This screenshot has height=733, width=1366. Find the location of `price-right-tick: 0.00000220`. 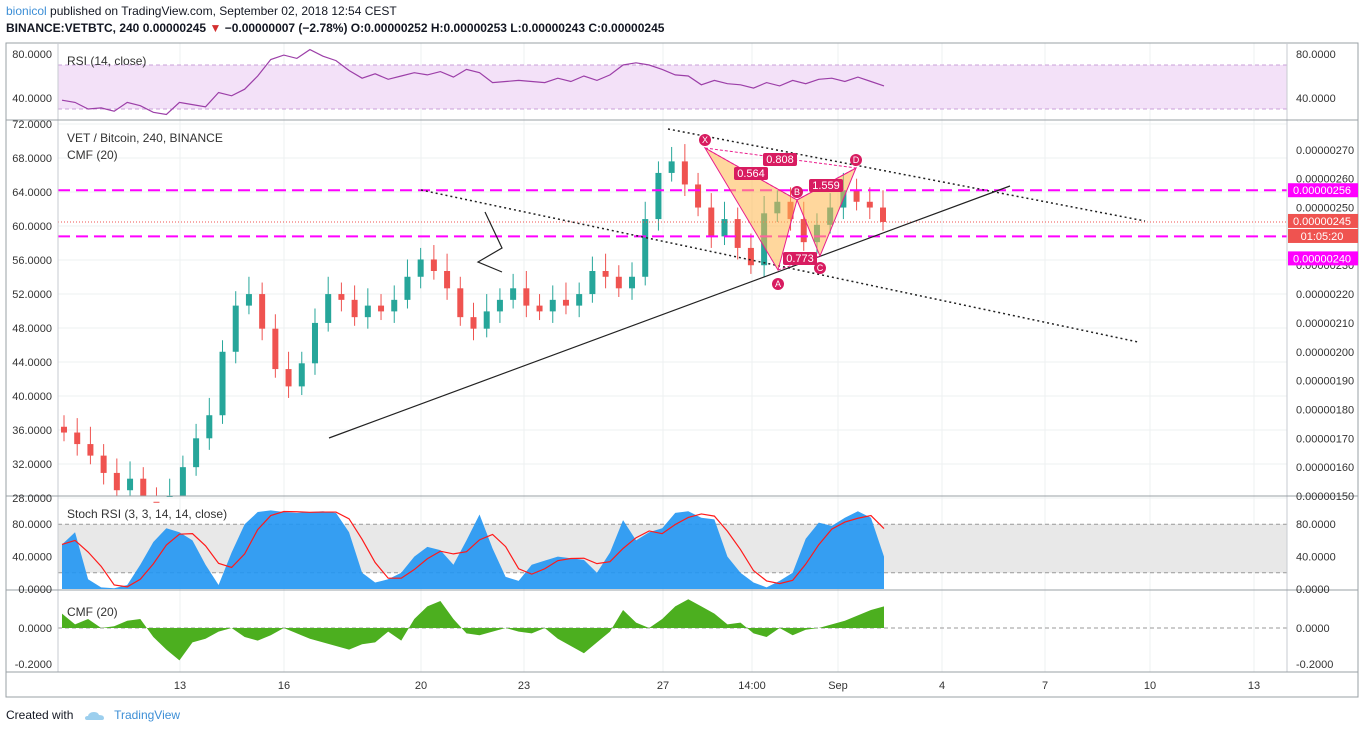

price-right-tick: 0.00000220 is located at coordinates (1325, 295).